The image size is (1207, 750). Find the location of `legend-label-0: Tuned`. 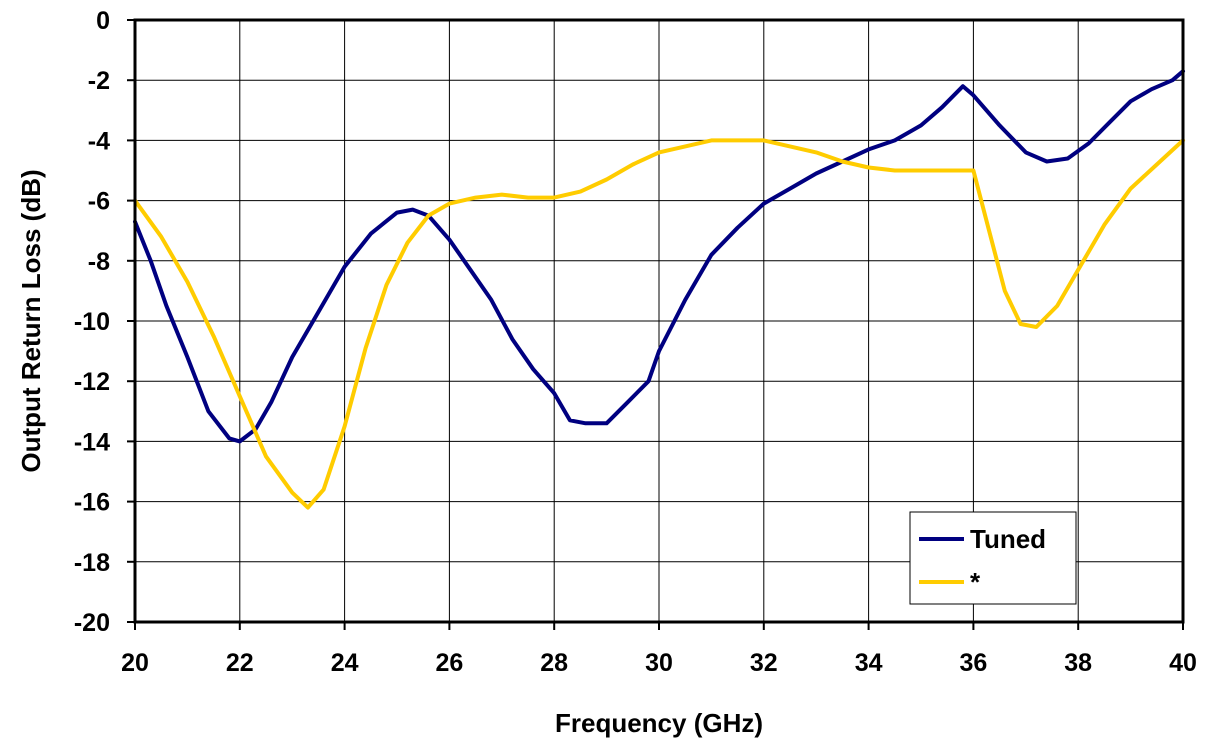

legend-label-0: Tuned is located at coordinates (1008, 539).